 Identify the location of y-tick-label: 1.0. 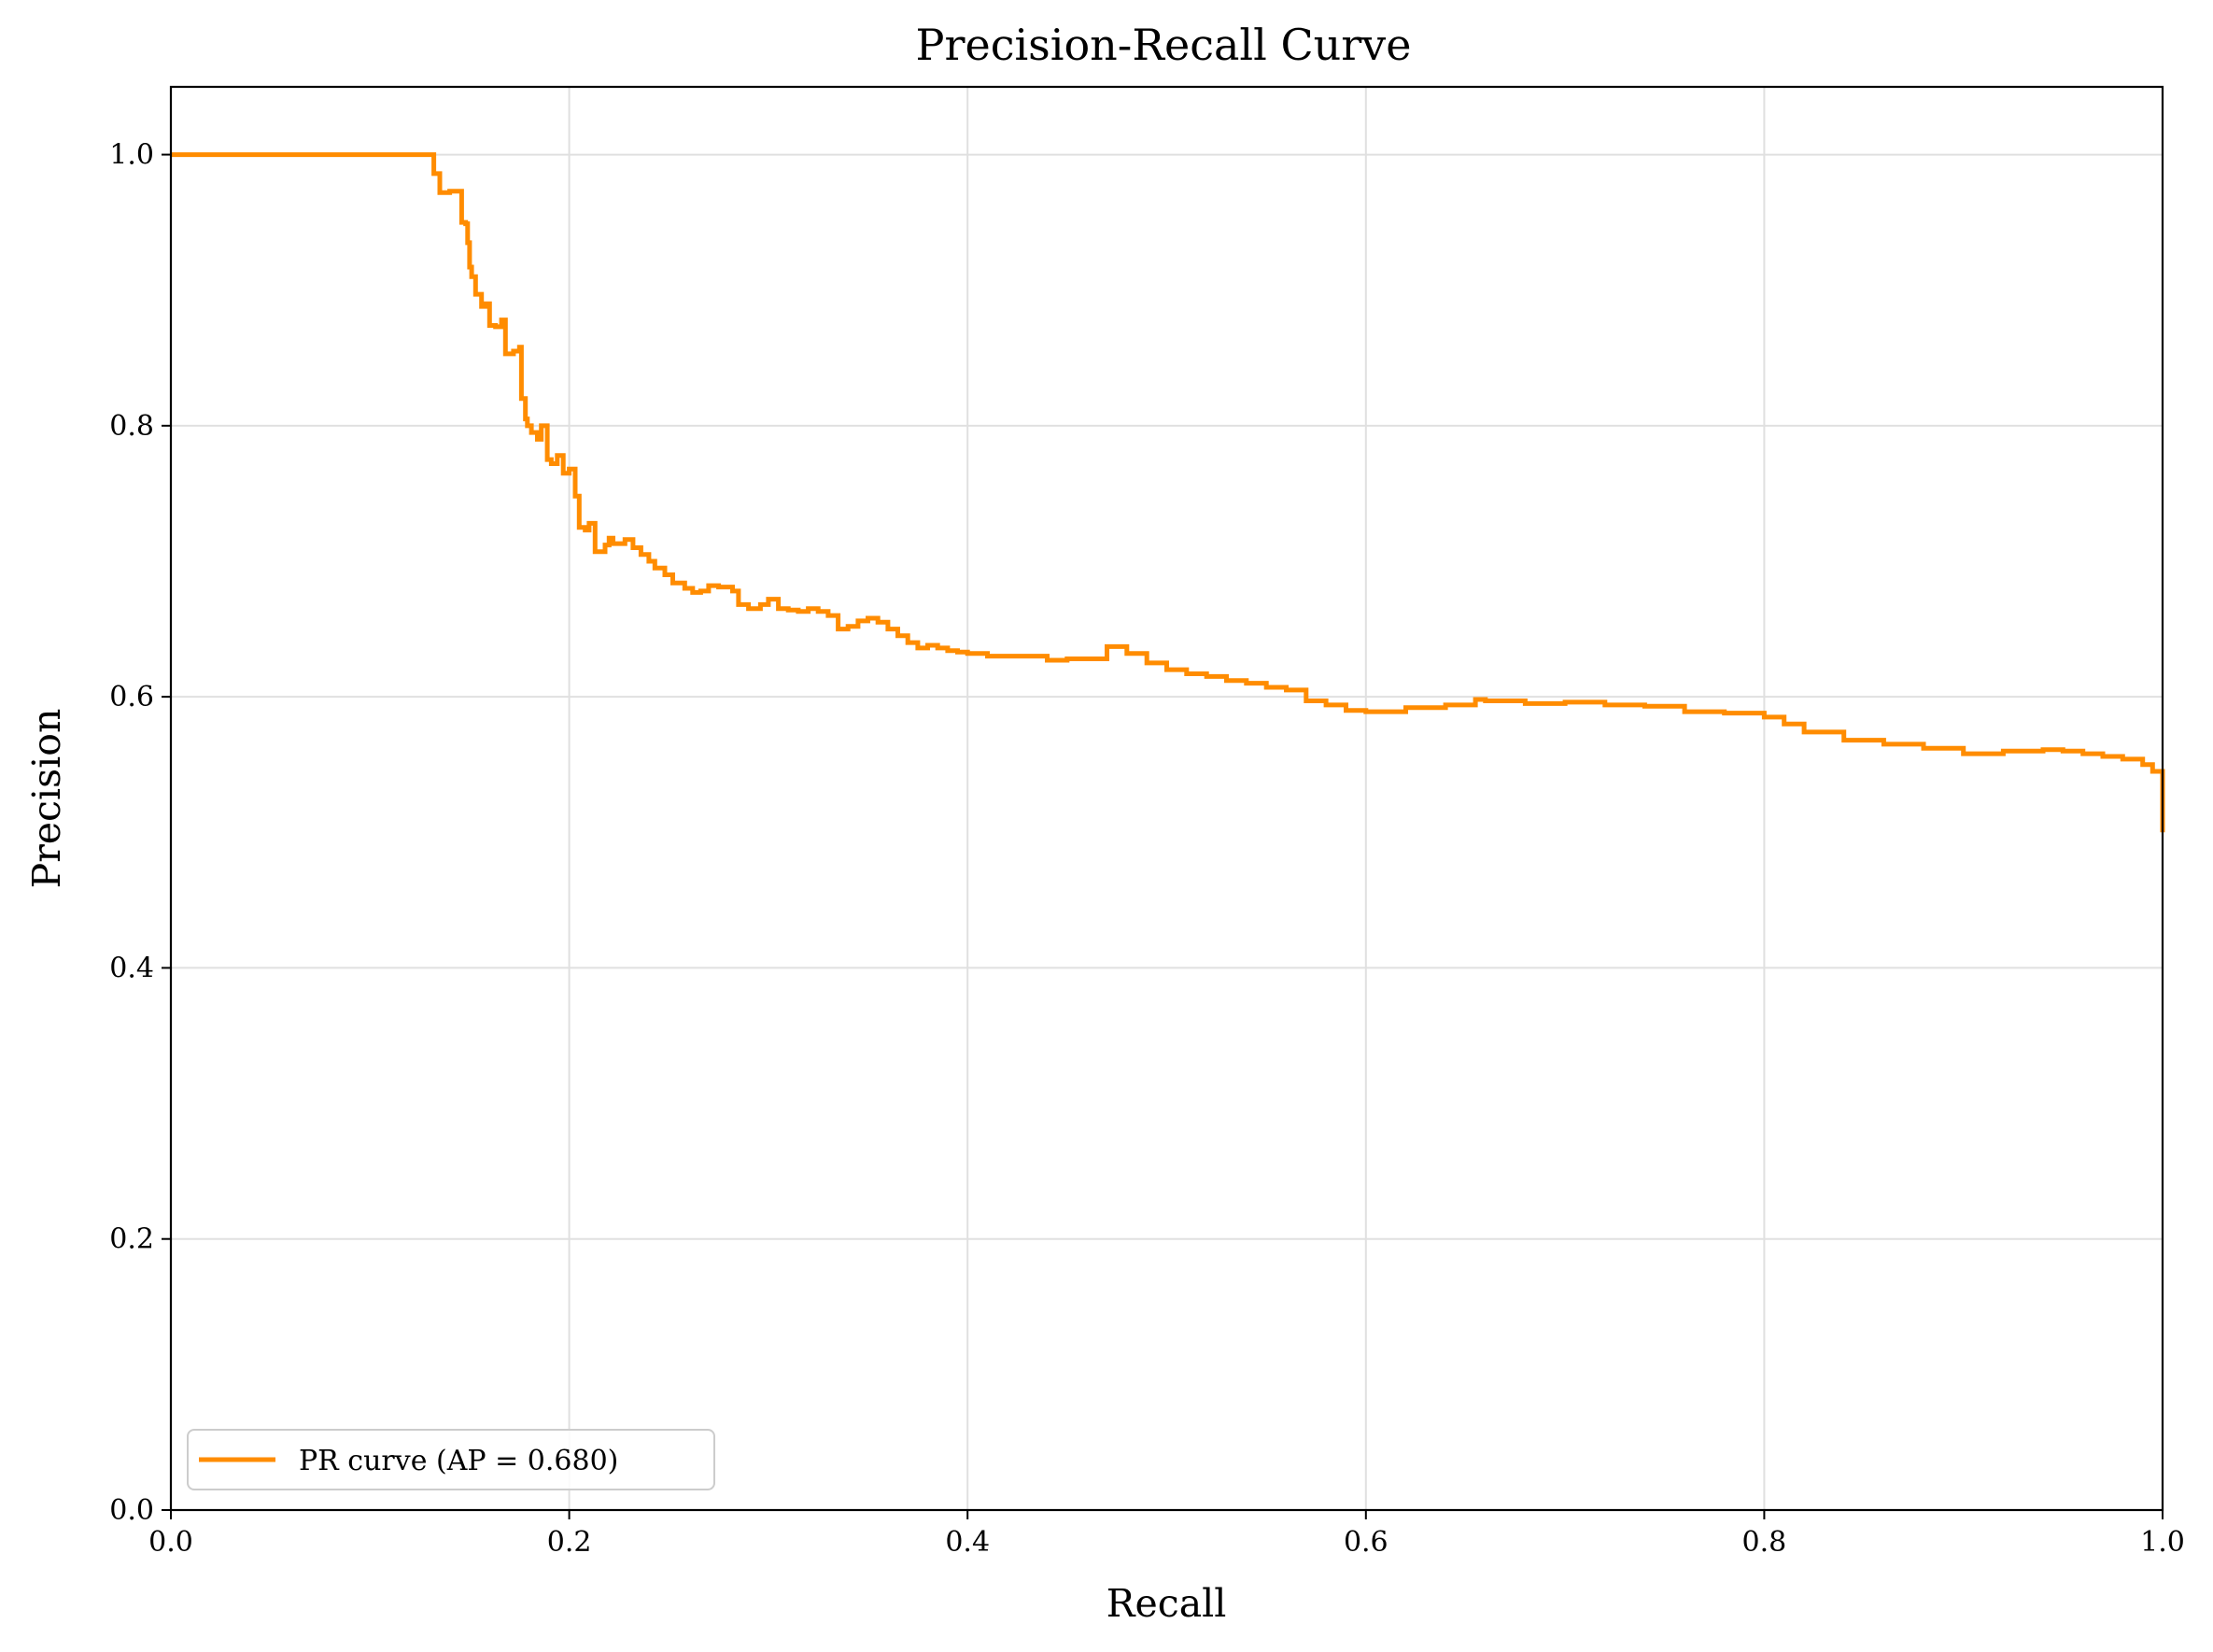
(132, 155).